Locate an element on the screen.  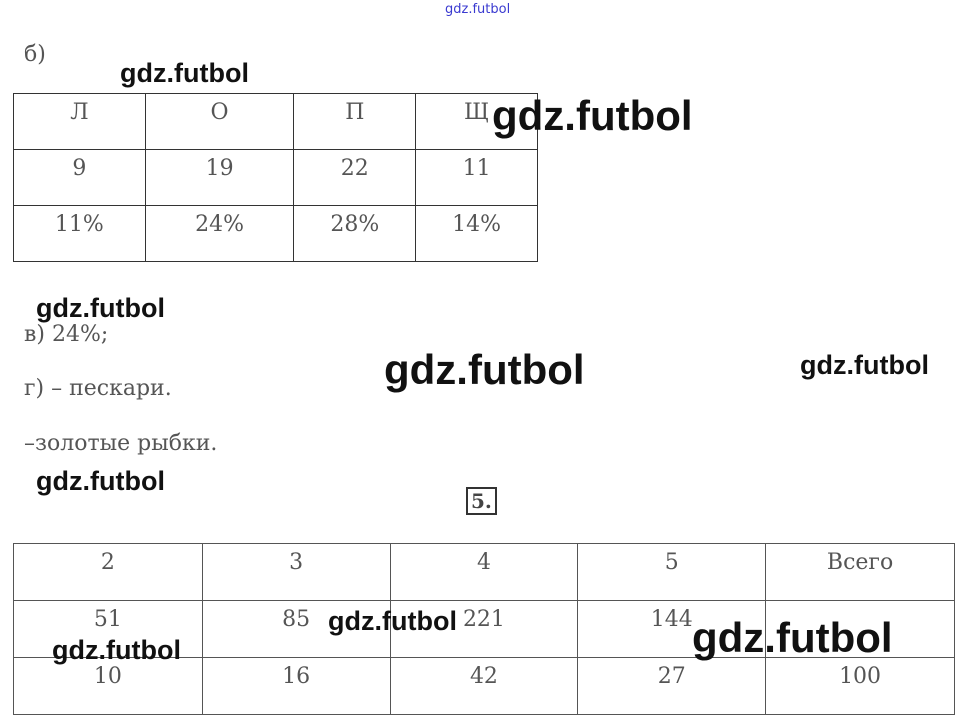
cell: 42 is located at coordinates (484, 686).